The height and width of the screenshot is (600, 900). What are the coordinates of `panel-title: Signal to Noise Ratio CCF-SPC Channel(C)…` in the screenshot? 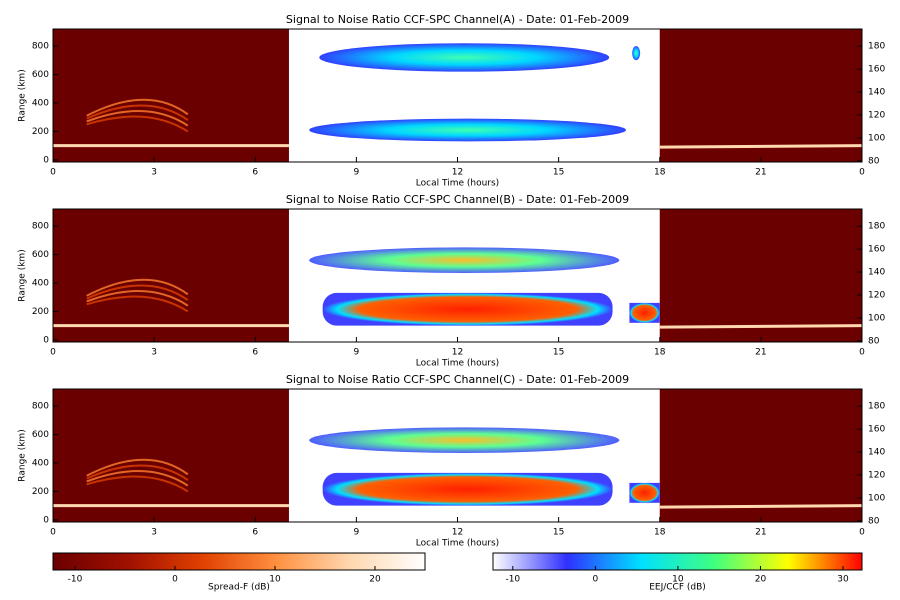 It's located at (457, 379).